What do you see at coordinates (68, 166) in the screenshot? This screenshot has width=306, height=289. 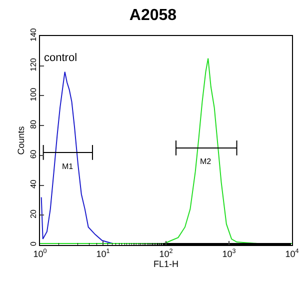 I see `annotation: M1` at bounding box center [68, 166].